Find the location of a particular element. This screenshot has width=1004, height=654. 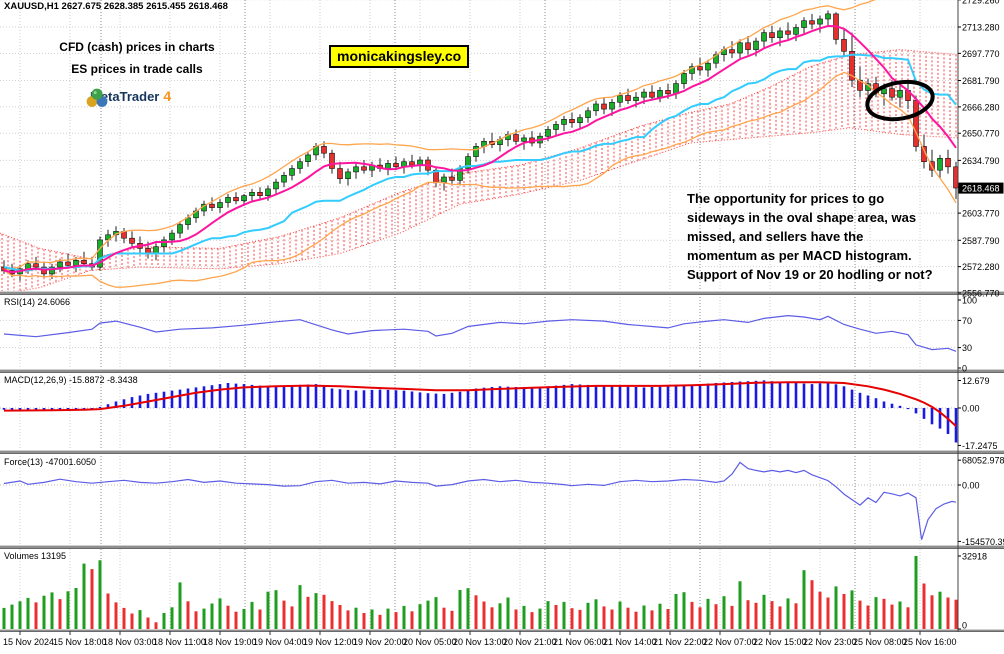

svg-text: 19 Nov 04:00 is located at coordinates (280, 642).